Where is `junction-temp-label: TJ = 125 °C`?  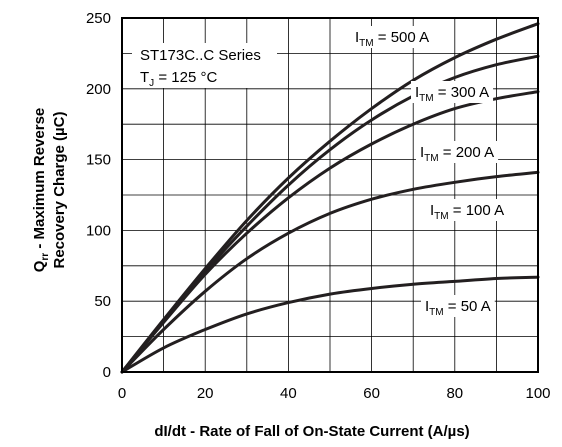 junction-temp-label: TJ = 125 °C is located at coordinates (178, 79).